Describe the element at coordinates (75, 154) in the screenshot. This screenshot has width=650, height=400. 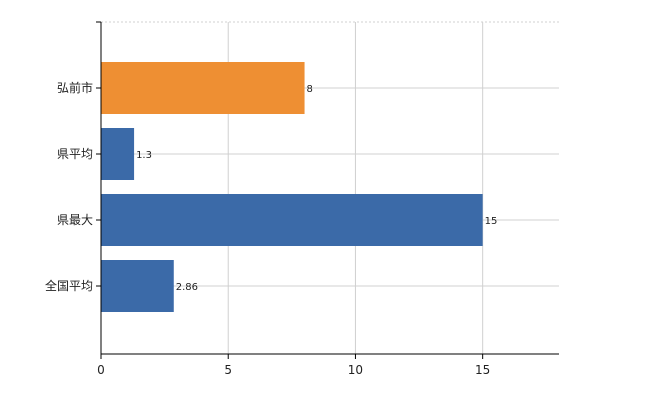
I see `y-tick-label-1: 県平均` at that location.